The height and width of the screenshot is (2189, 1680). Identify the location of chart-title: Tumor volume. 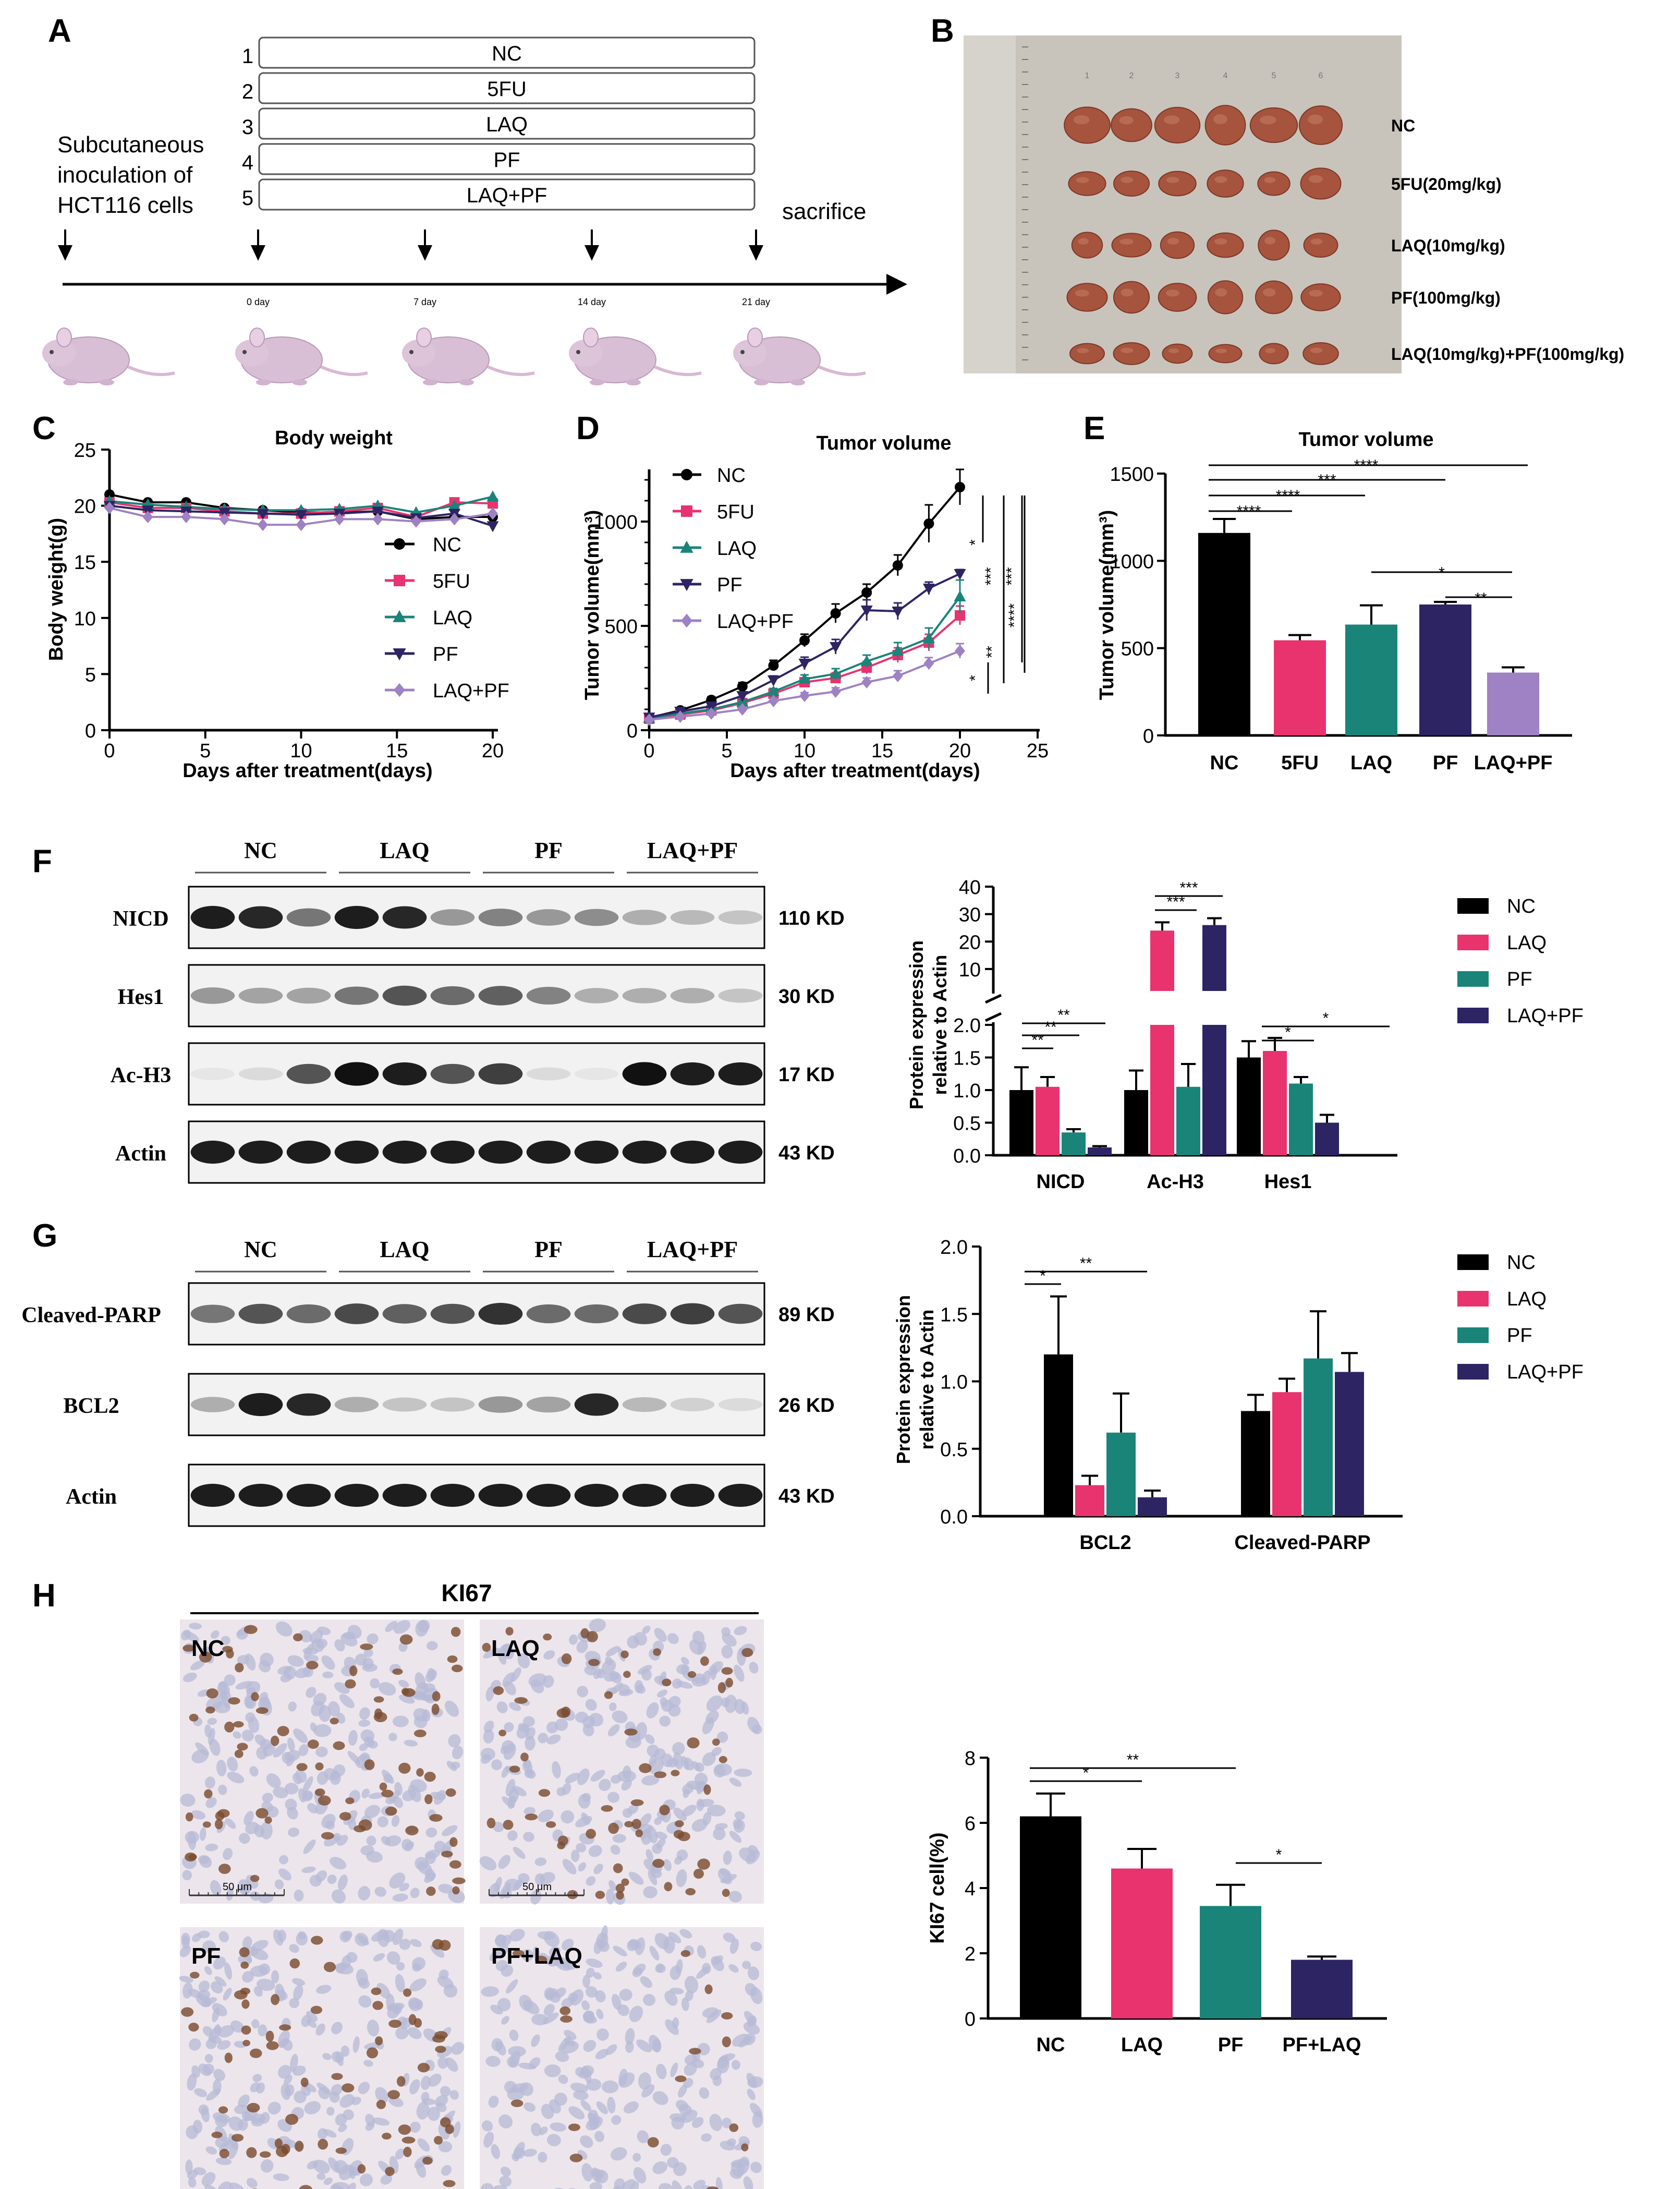
(884, 443).